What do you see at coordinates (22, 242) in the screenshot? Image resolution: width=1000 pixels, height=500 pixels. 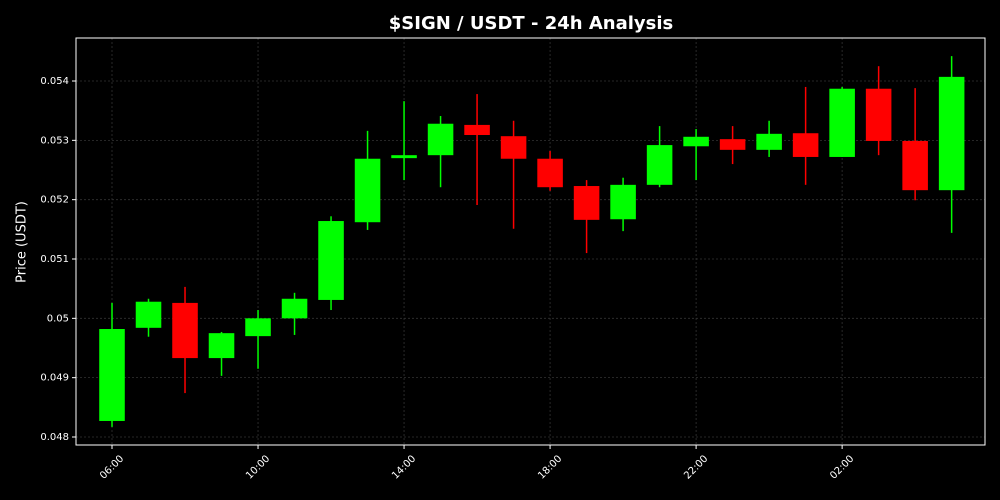 I see `y-axis-label: Price (USDT)` at bounding box center [22, 242].